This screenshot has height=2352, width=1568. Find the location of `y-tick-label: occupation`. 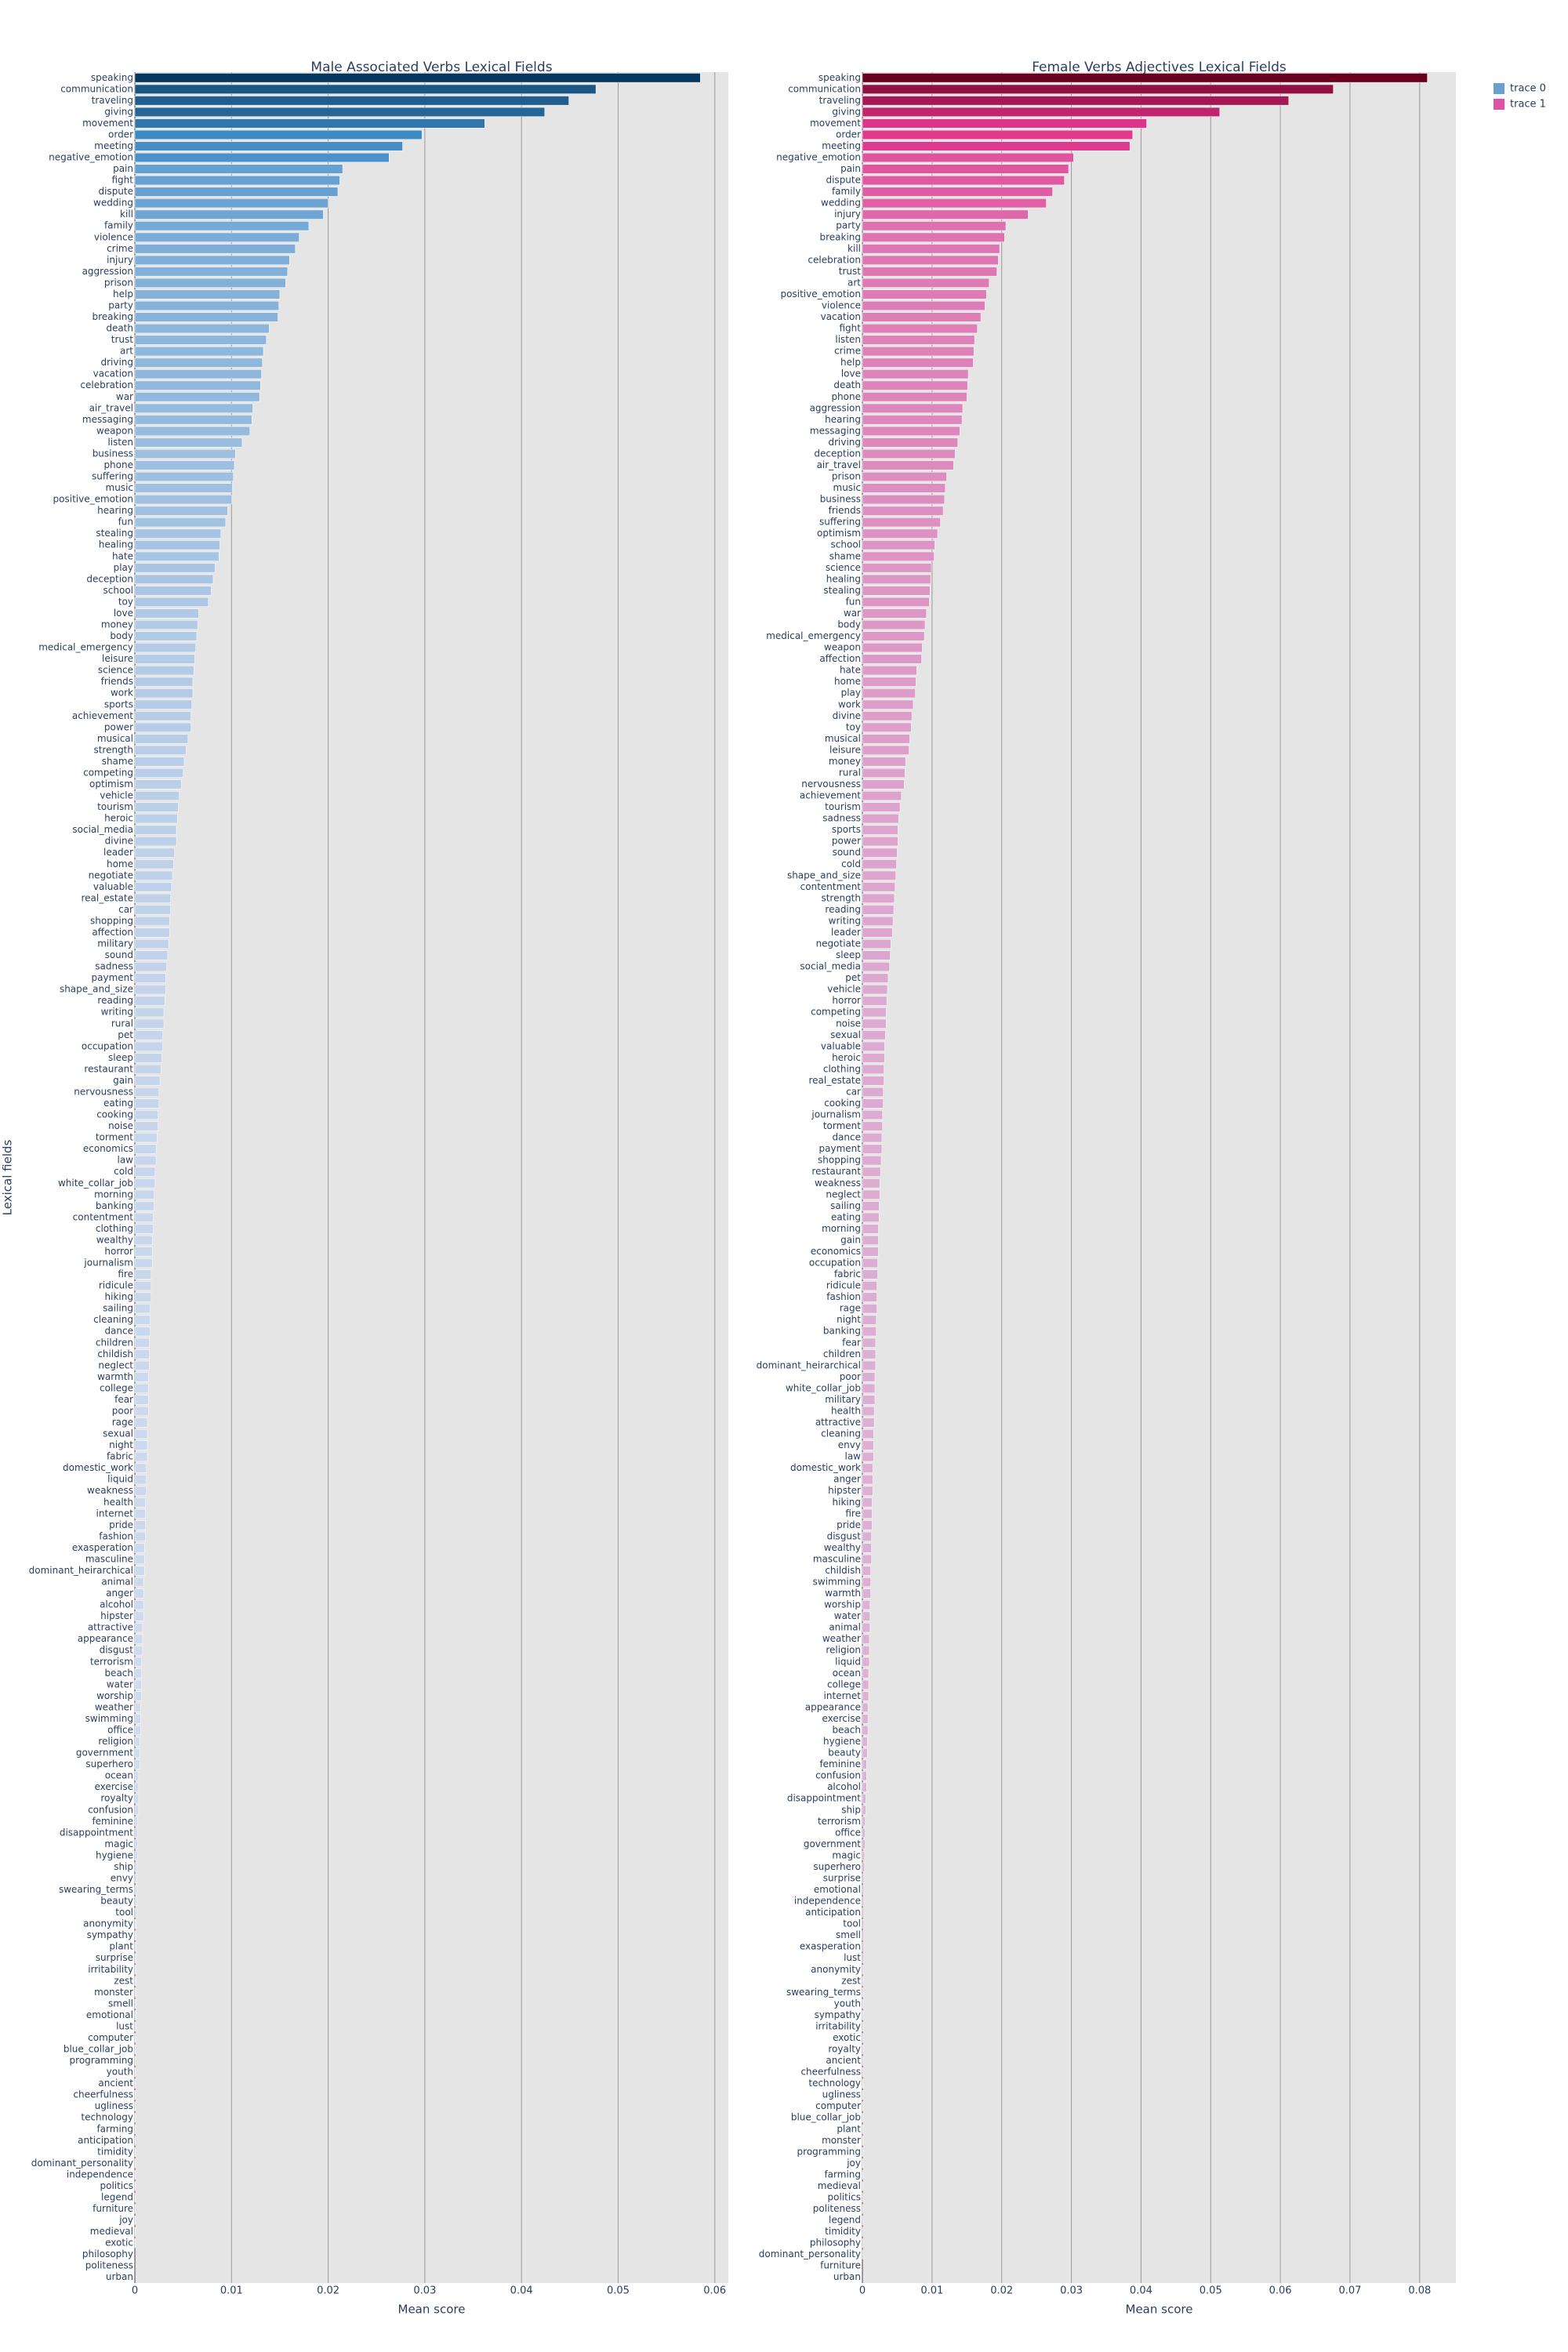

y-tick-label: occupation is located at coordinates (835, 1263).